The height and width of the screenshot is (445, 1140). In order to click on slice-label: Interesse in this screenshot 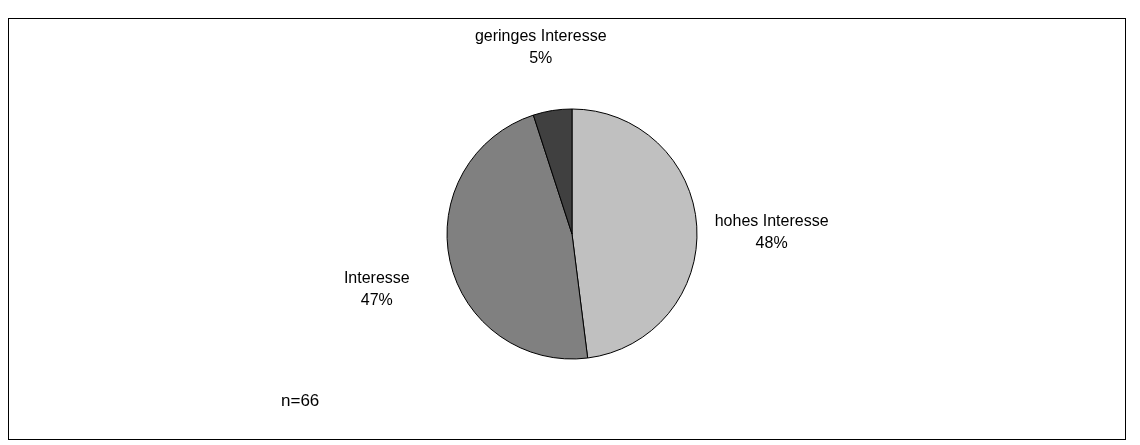, I will do `click(376, 277)`.